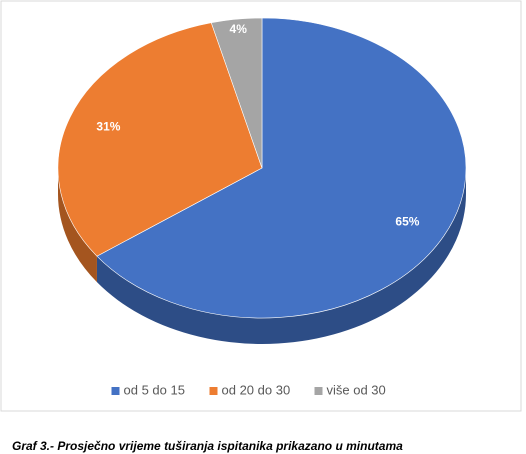  I want to click on slice-side, so click(77, 225).